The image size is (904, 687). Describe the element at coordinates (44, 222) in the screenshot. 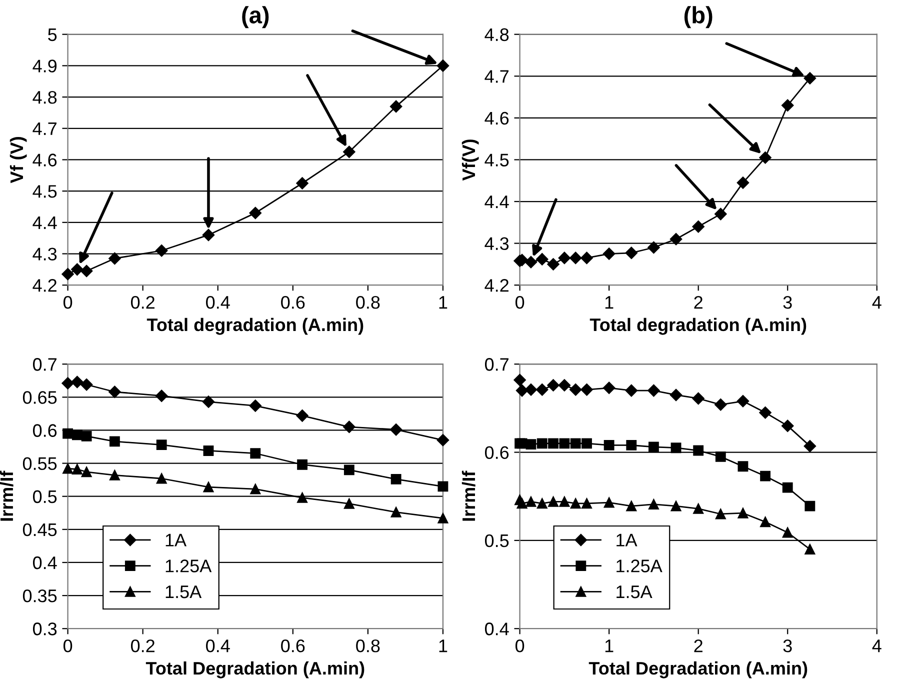

I see `y-tick-label: 4.4` at that location.